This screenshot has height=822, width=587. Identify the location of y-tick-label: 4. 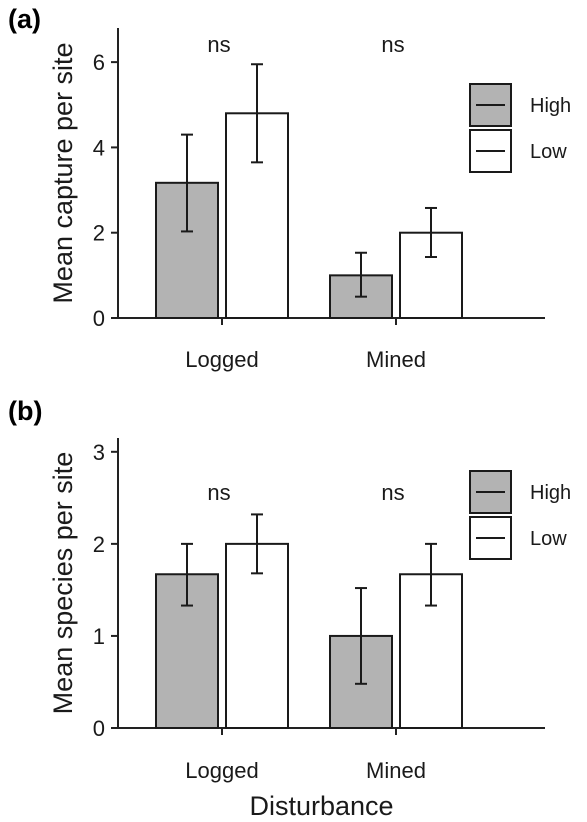
(99, 147).